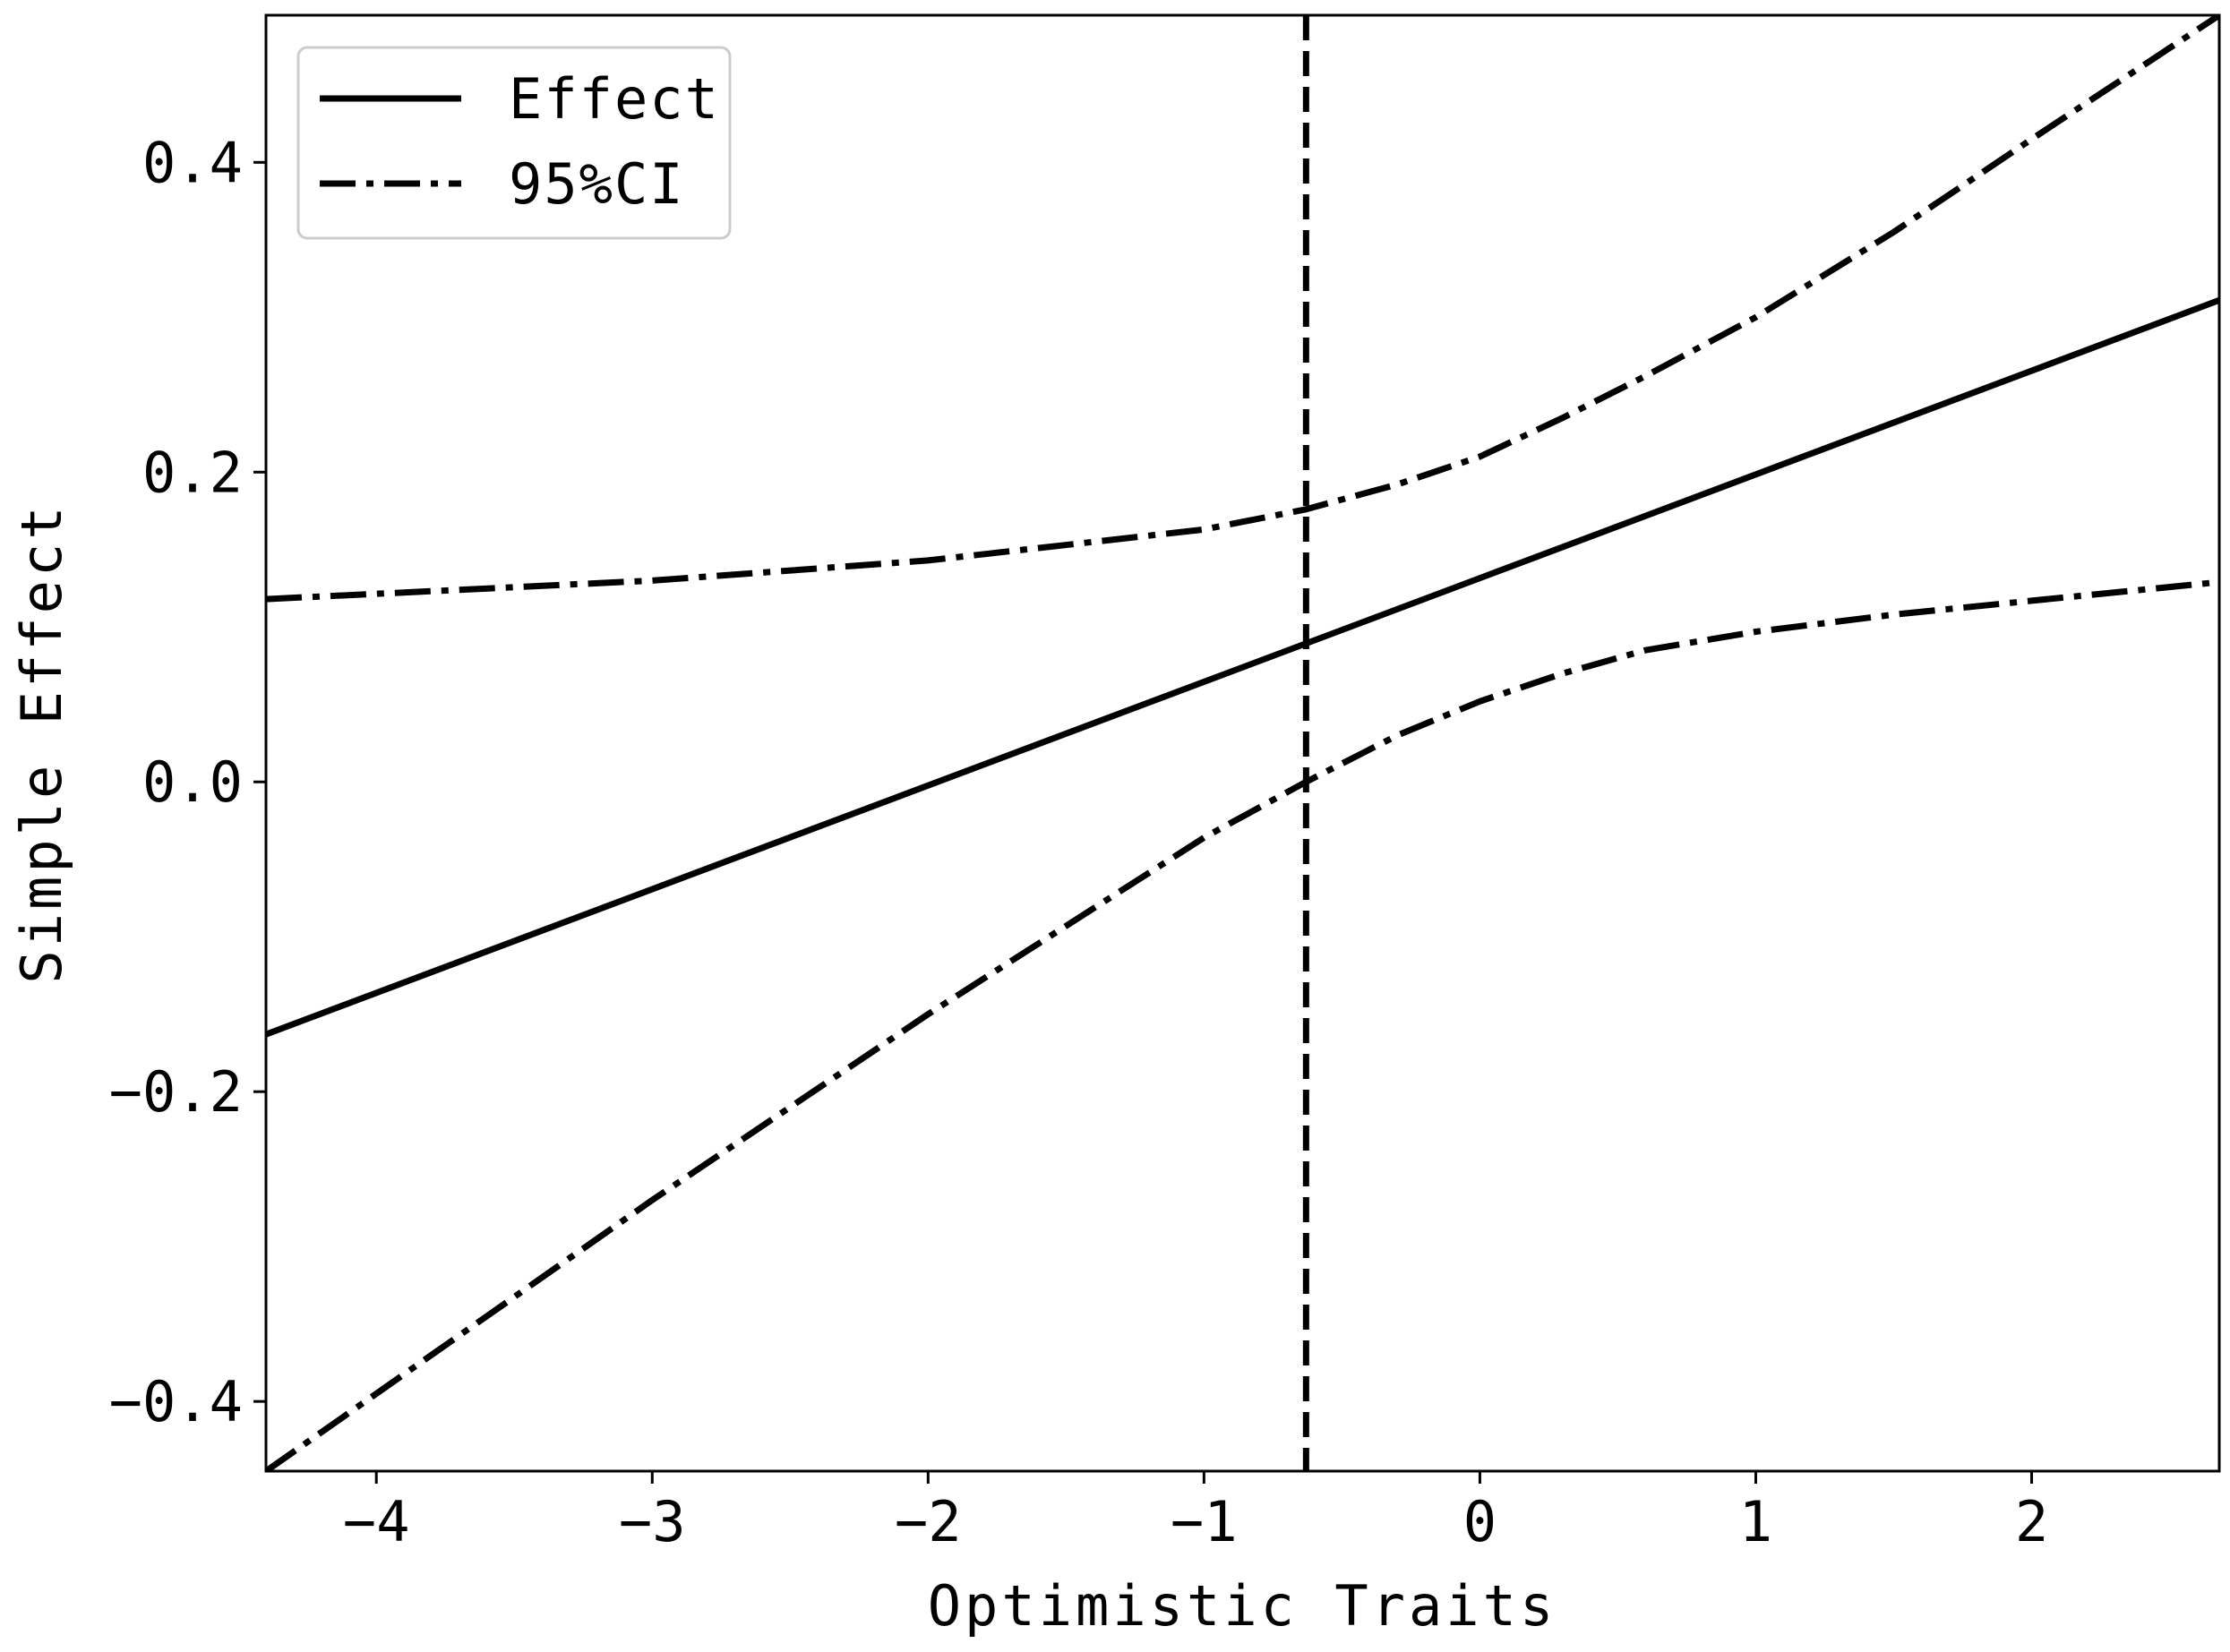  What do you see at coordinates (2031, 1521) in the screenshot?
I see `x-tick-label: 2` at bounding box center [2031, 1521].